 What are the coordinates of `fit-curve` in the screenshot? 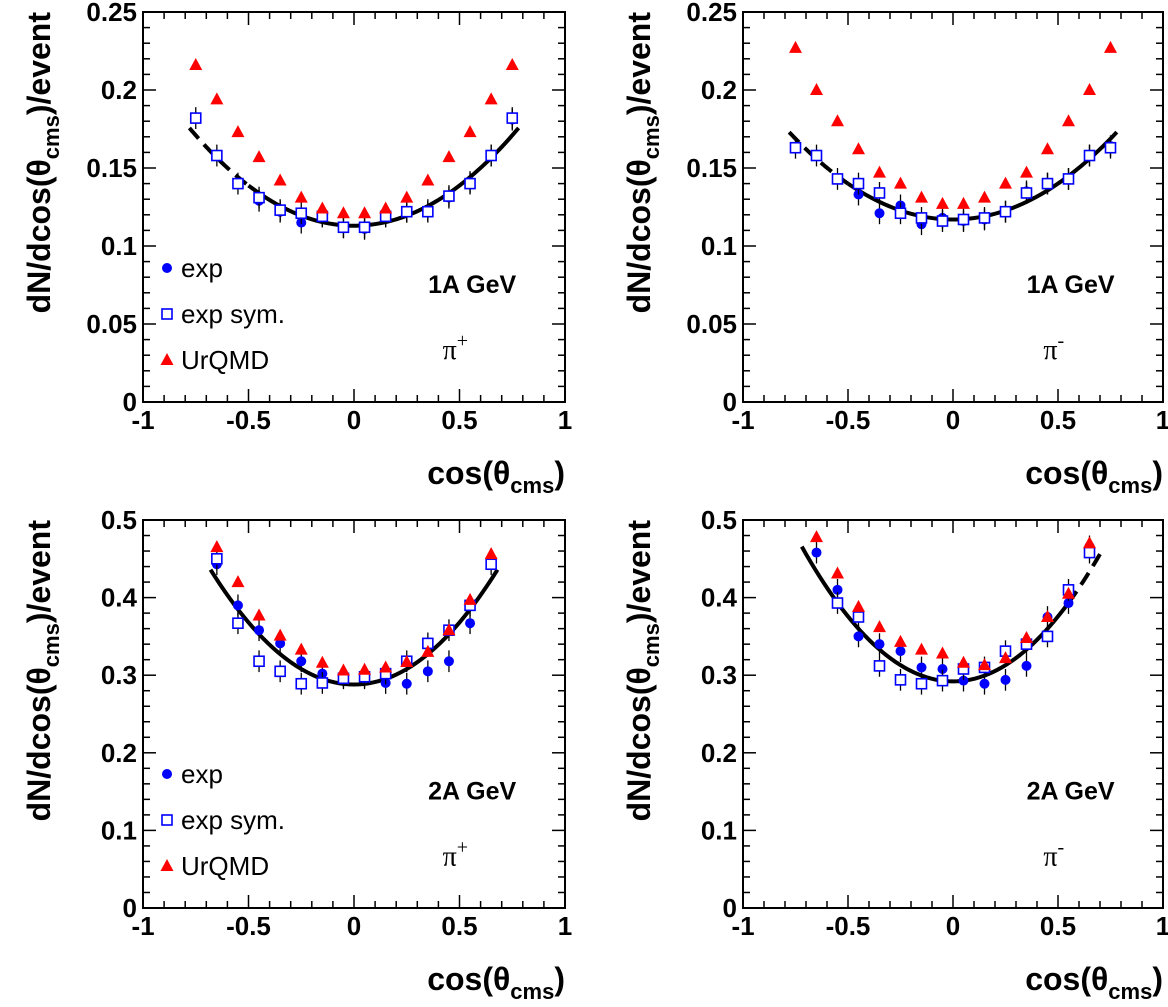 It's located at (384, 177).